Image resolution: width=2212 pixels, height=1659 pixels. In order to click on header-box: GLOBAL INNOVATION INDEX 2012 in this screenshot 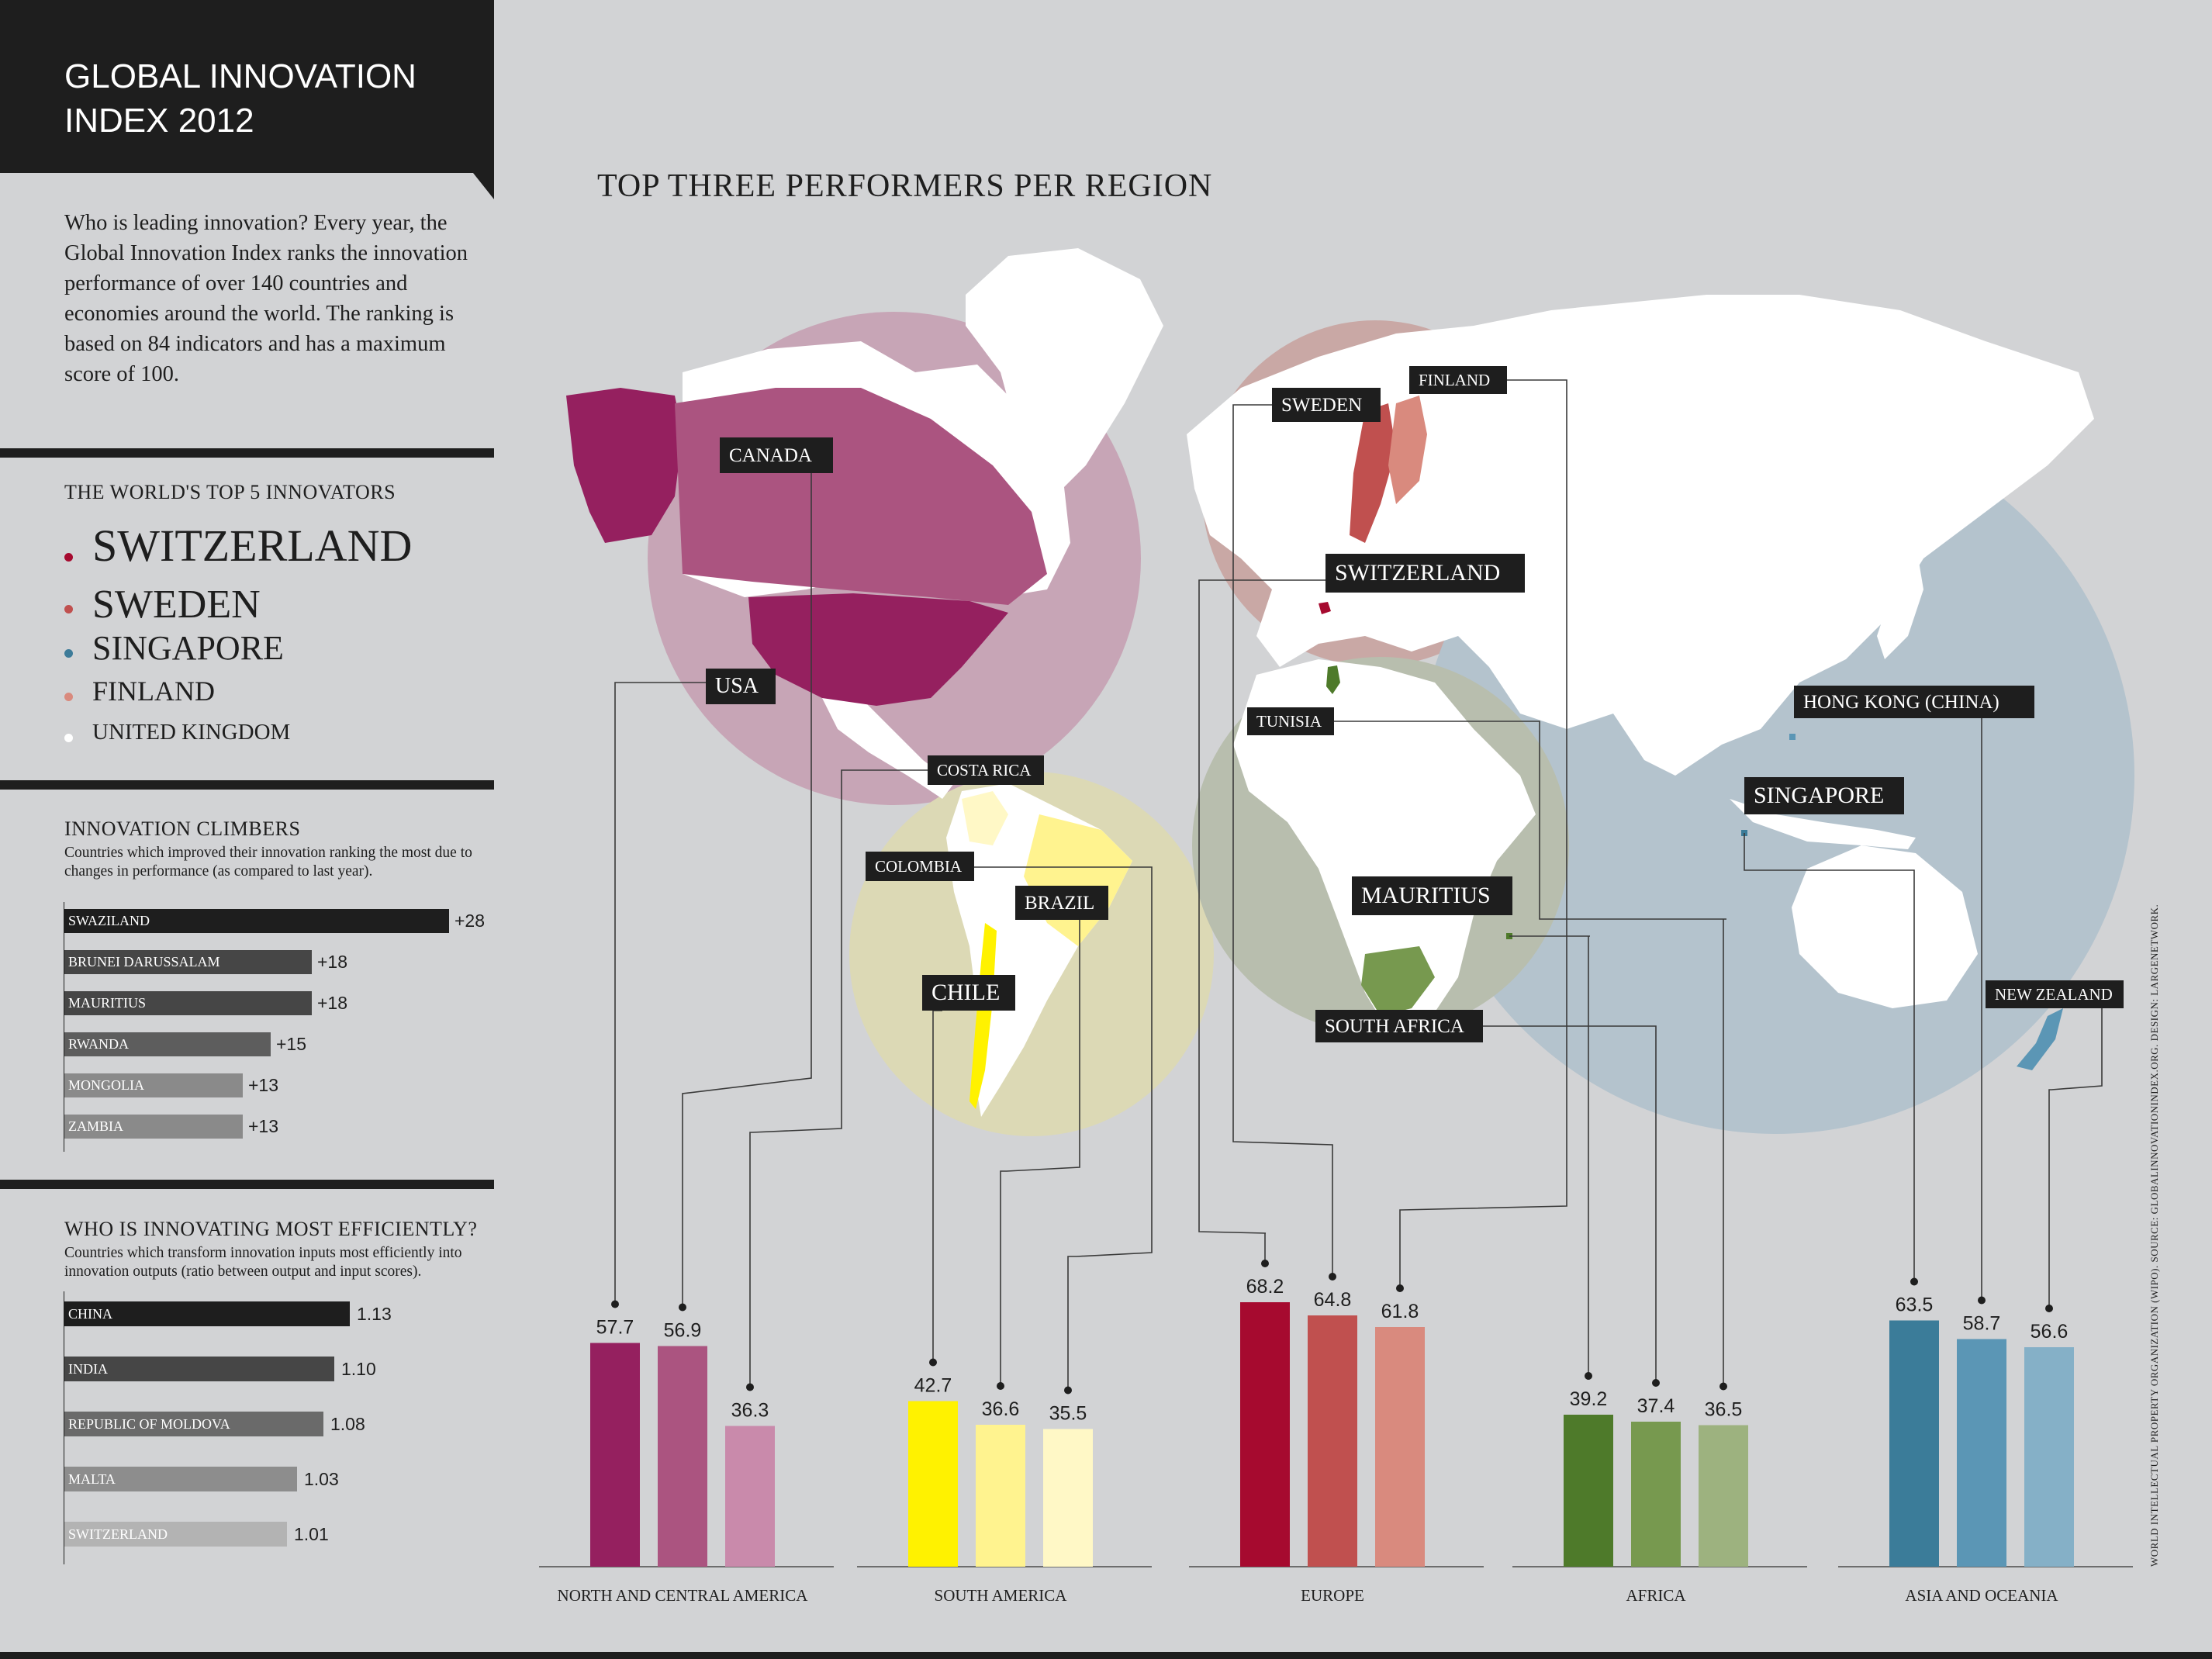, I will do `click(247, 86)`.